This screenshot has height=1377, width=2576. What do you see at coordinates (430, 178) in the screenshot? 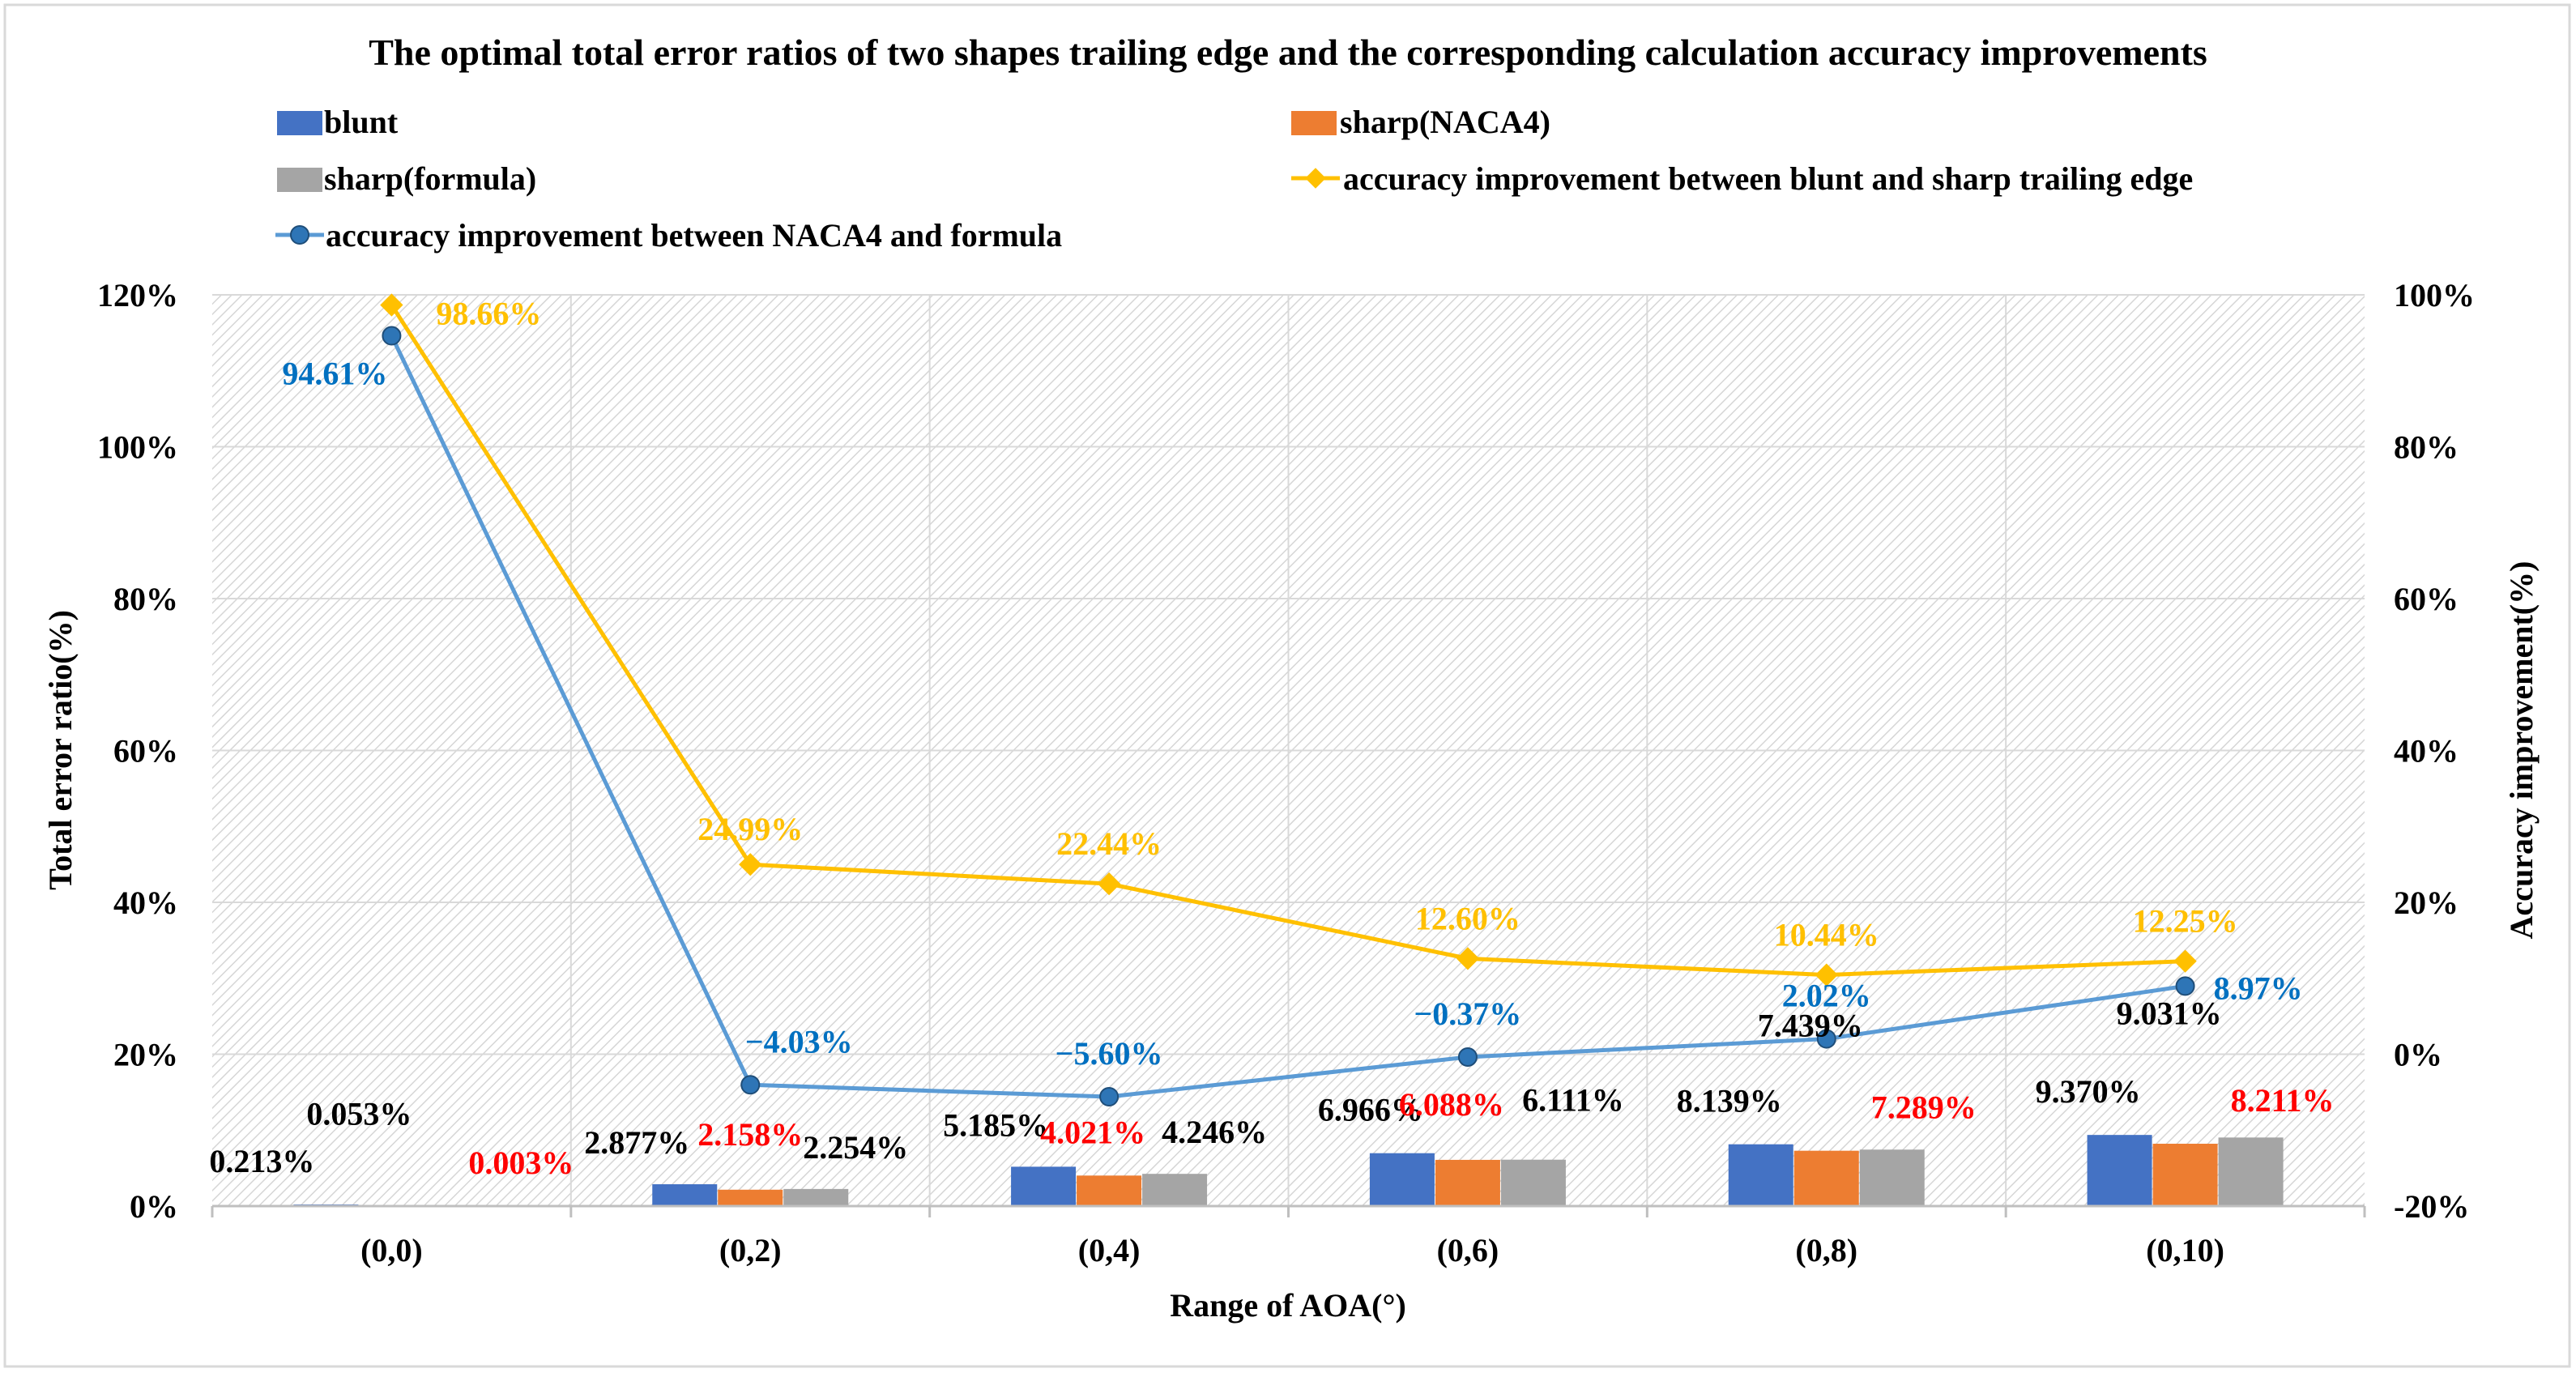
I see `legend-label-sharp-formula: sharp(formula)` at bounding box center [430, 178].